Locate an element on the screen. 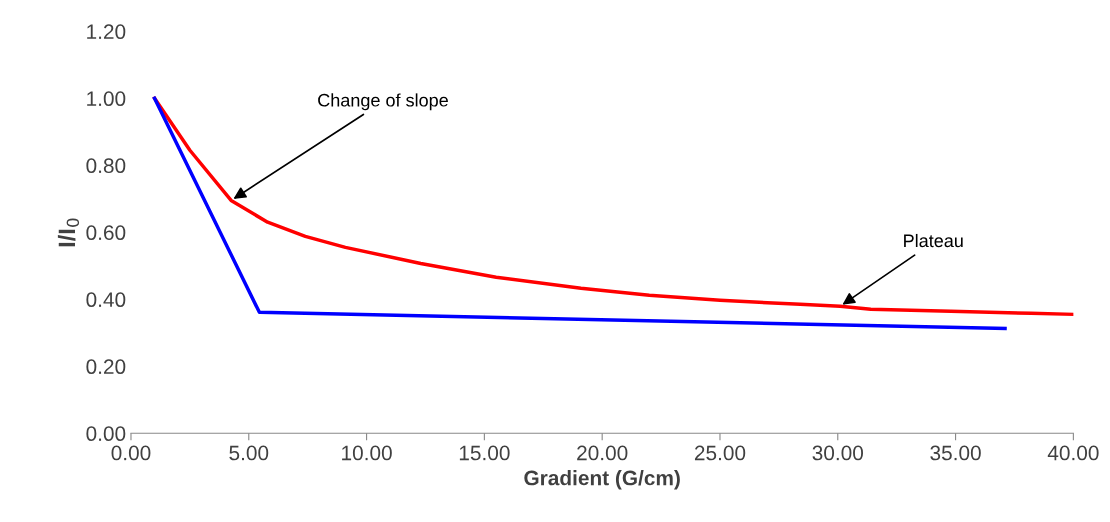 The height and width of the screenshot is (522, 1110). x-tick-label: 10.00 is located at coordinates (367, 453).